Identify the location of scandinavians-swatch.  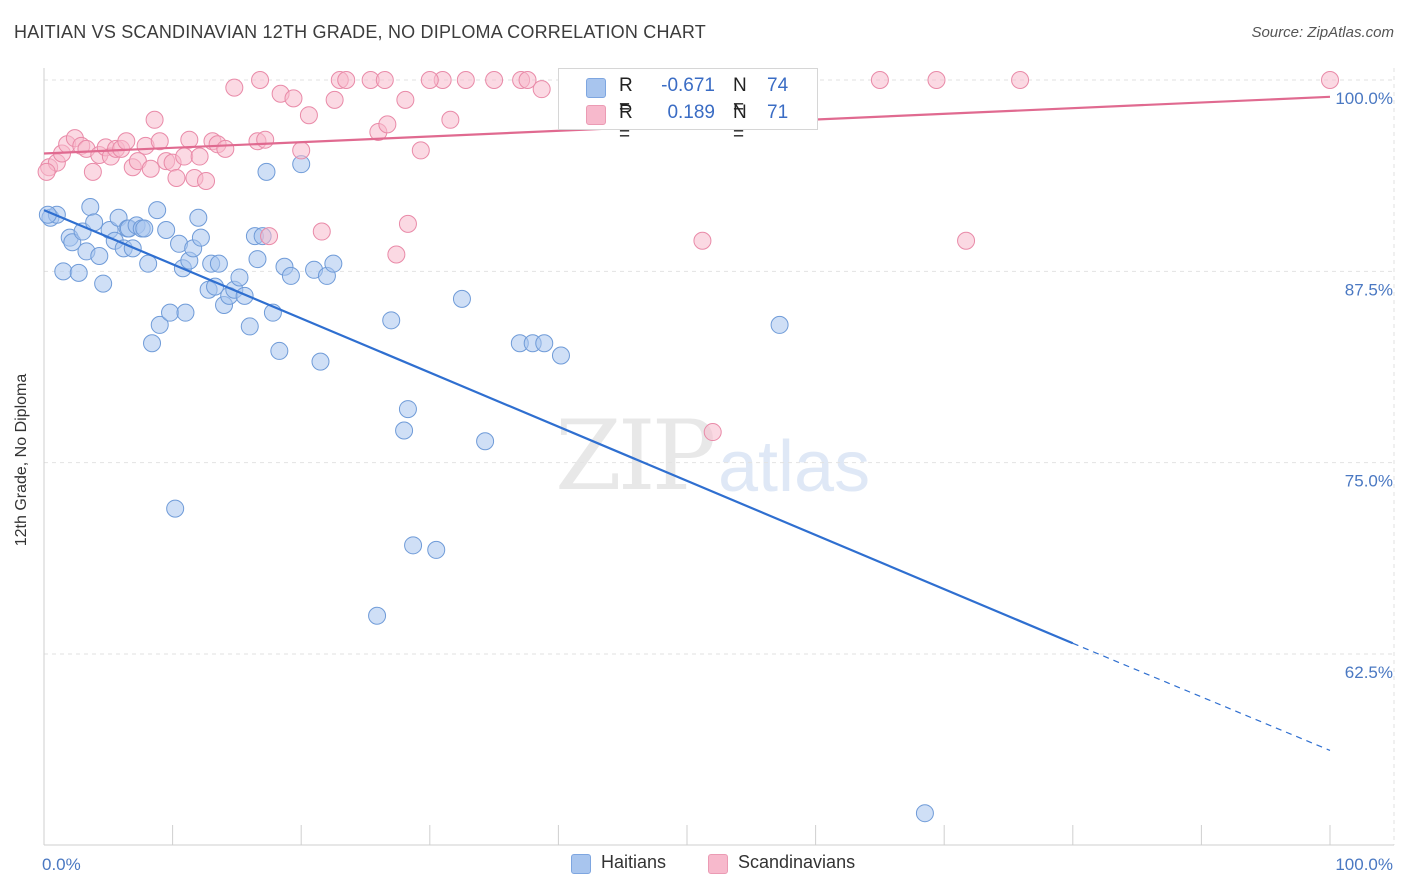
(596, 115).